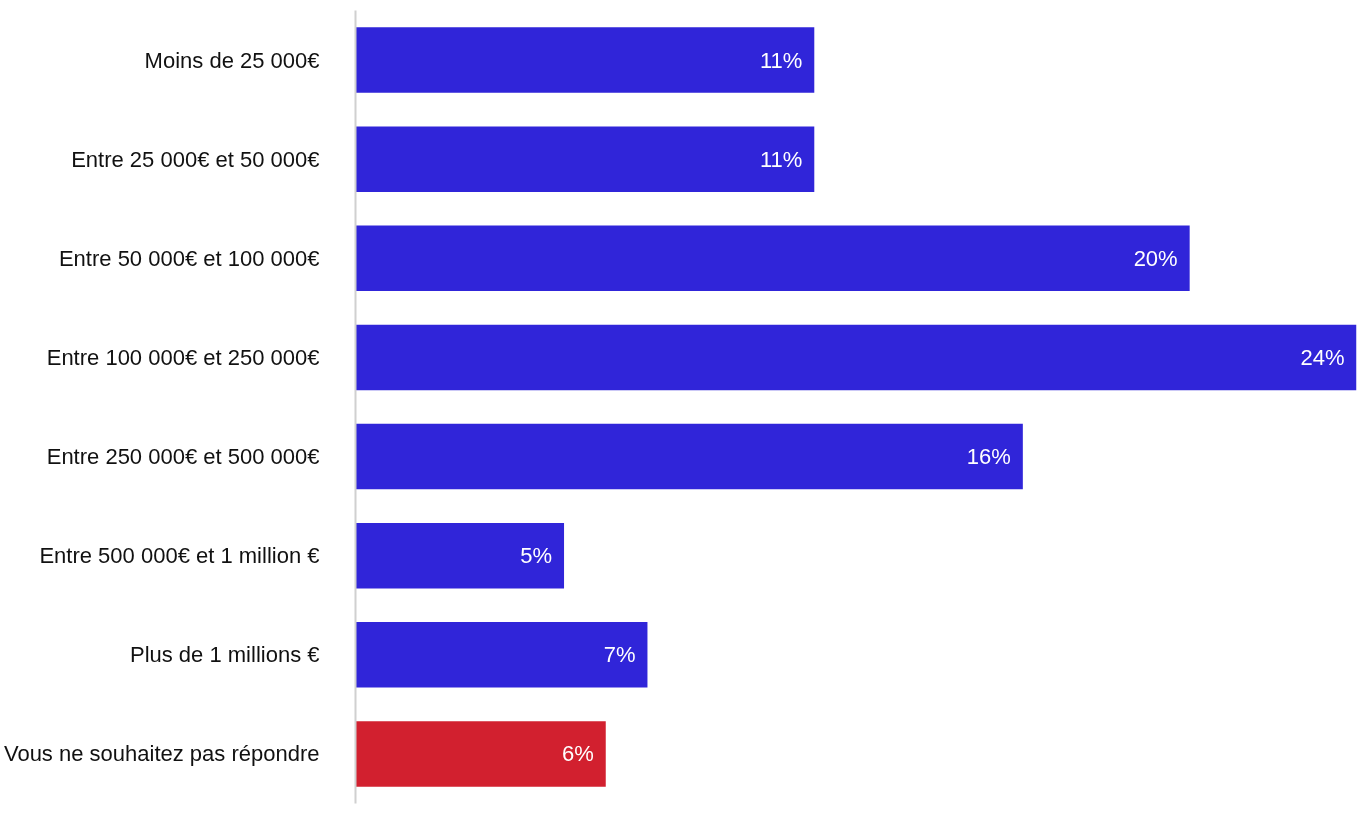 This screenshot has width=1358, height=813. What do you see at coordinates (1155, 258) in the screenshot?
I see `data-label: 20%` at bounding box center [1155, 258].